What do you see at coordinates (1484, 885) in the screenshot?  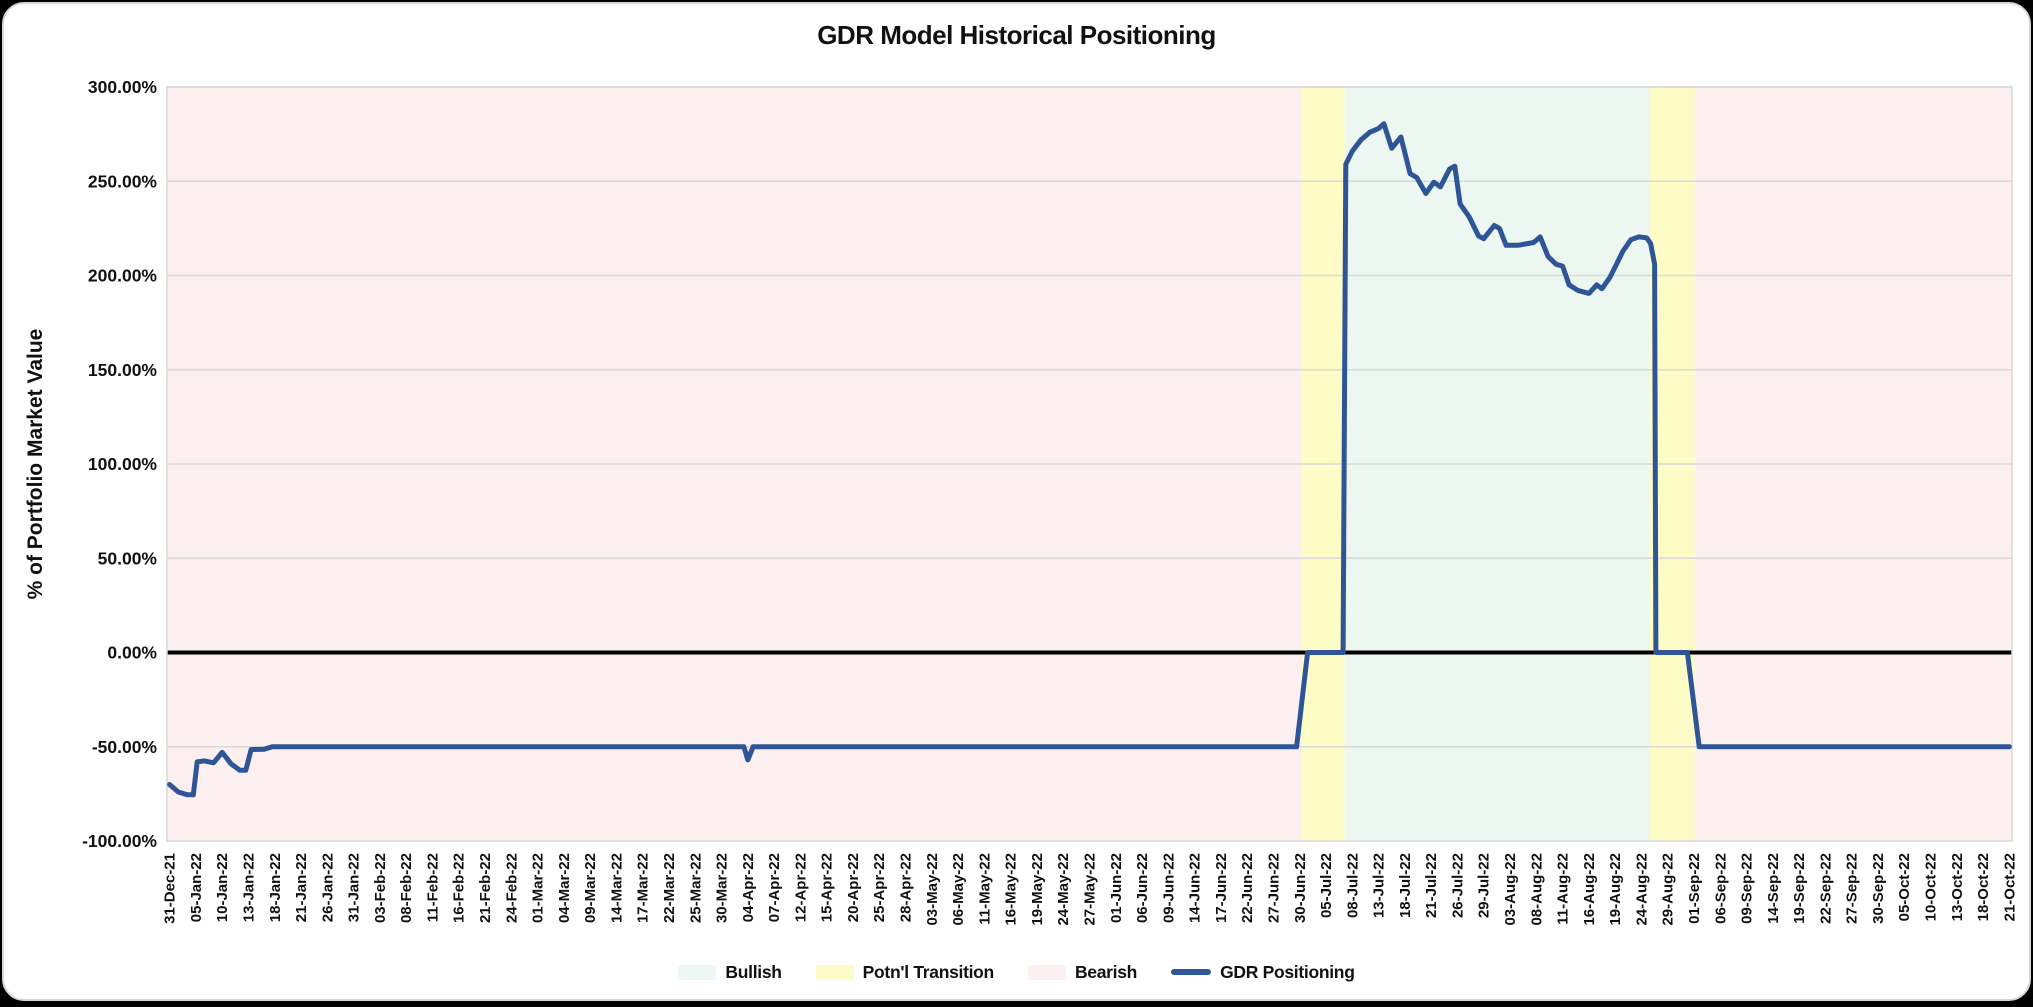 I see `svg-text: 29-Jul-22` at bounding box center [1484, 885].